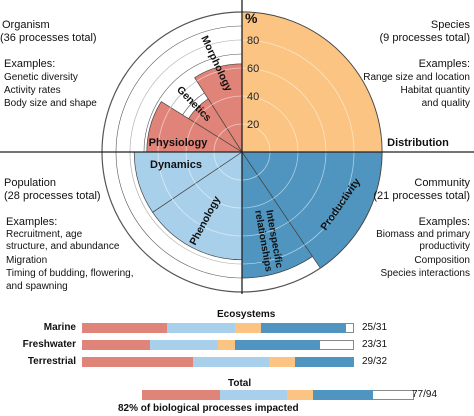 This screenshot has width=474, height=416. I want to click on community-title: Community, so click(442, 183).